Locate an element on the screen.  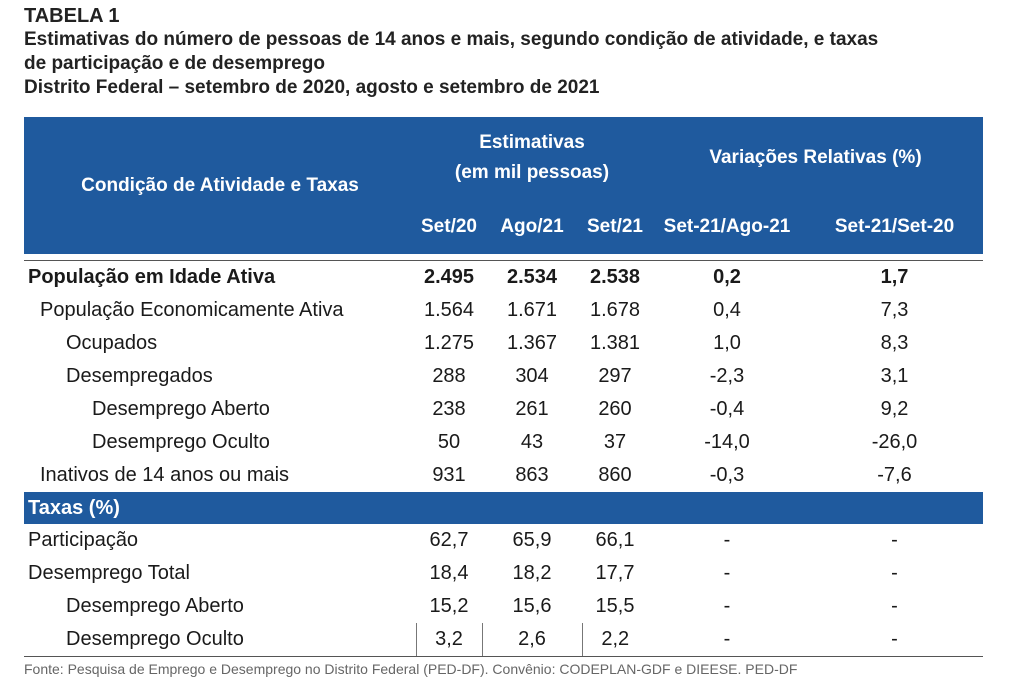
cell: 18,4 is located at coordinates (449, 573).